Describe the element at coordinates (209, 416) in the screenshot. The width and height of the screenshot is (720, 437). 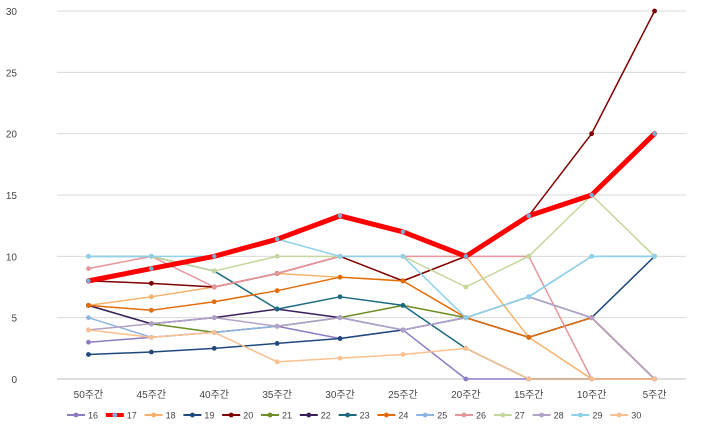
I see `legend-label: 19` at that location.